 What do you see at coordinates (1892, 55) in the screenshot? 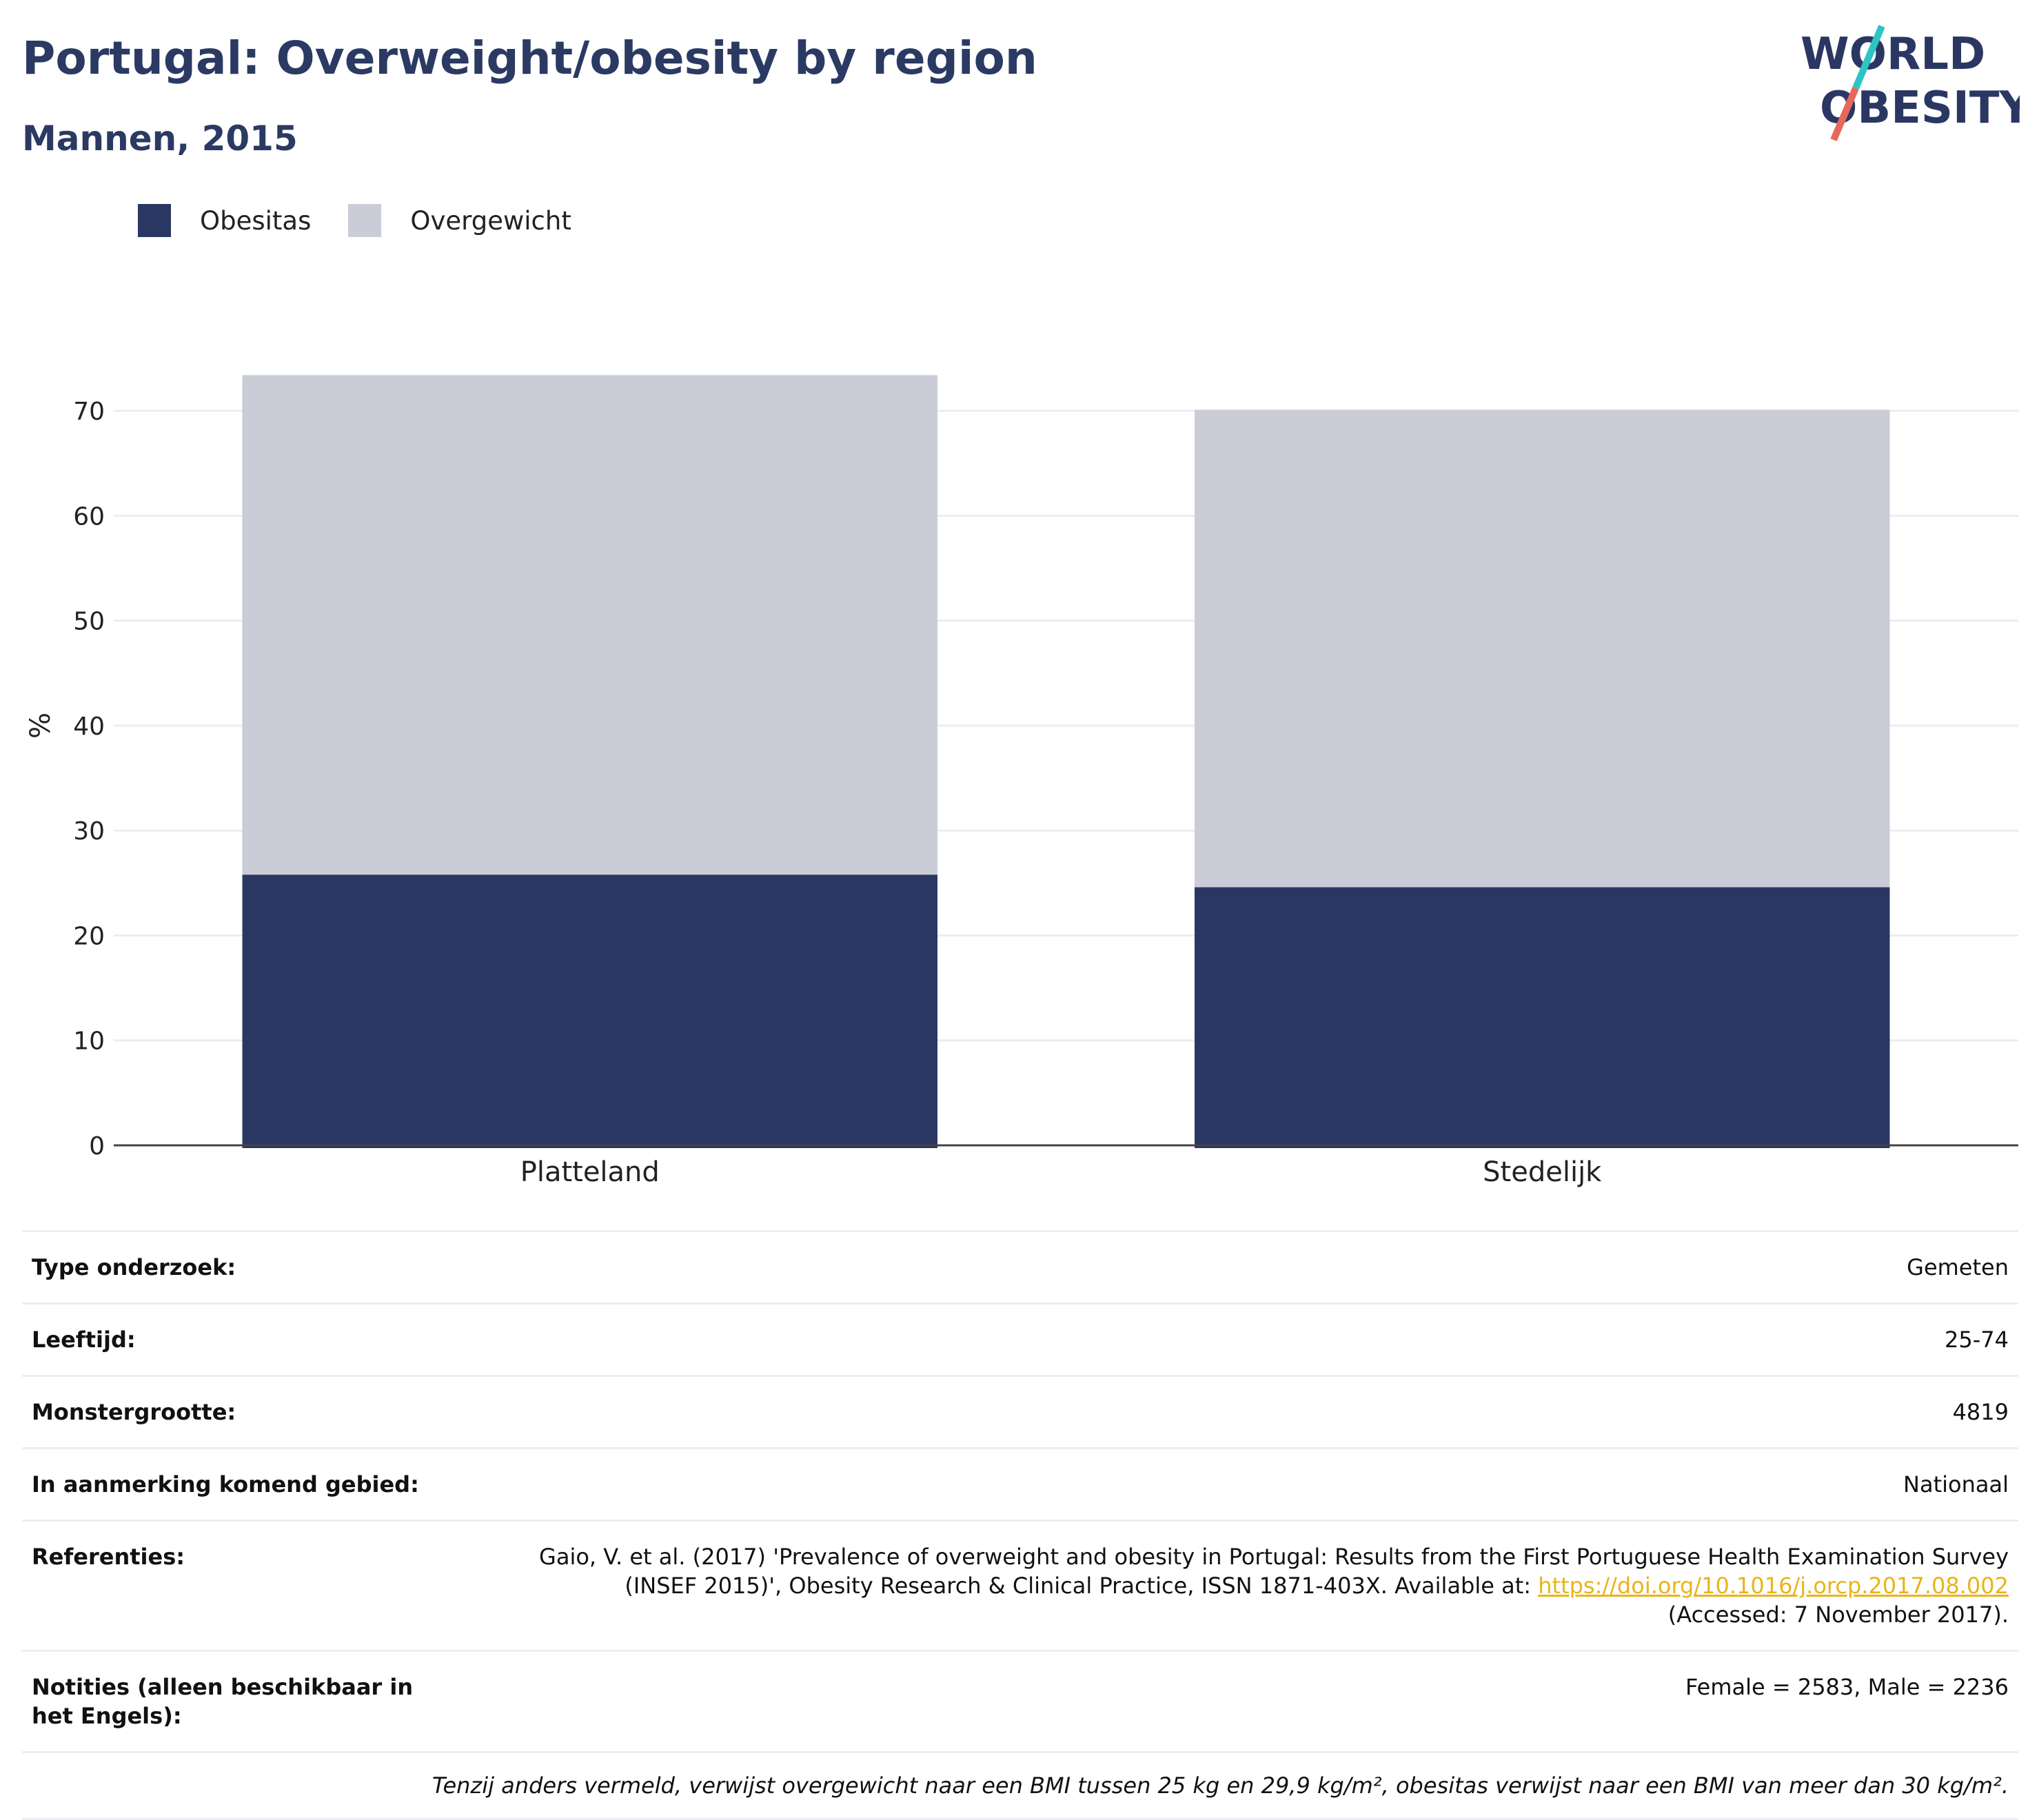
I see `logo-line1: WORLD` at bounding box center [1892, 55].